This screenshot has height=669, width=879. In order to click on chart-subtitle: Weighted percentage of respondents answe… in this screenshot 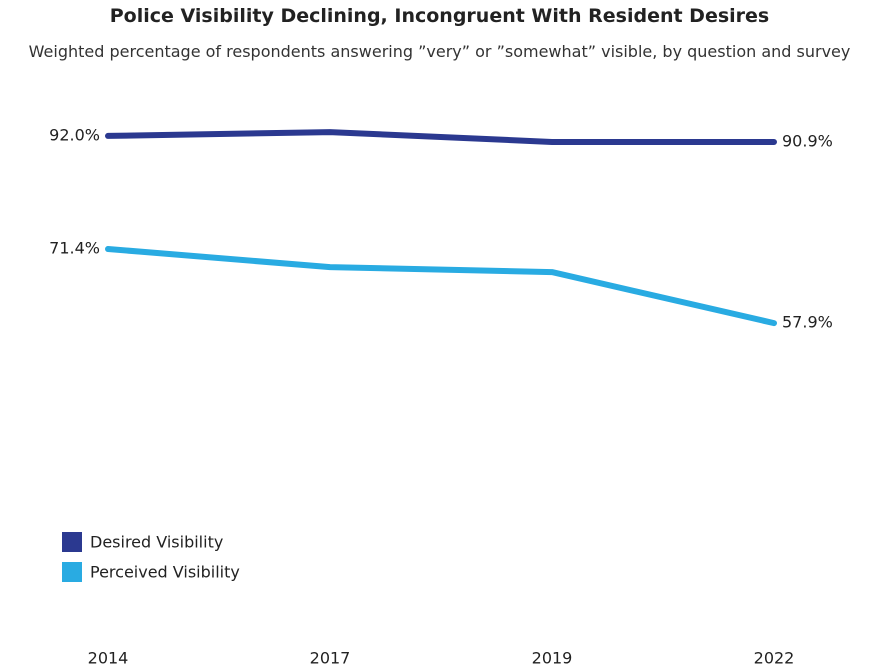, I will do `click(439, 51)`.